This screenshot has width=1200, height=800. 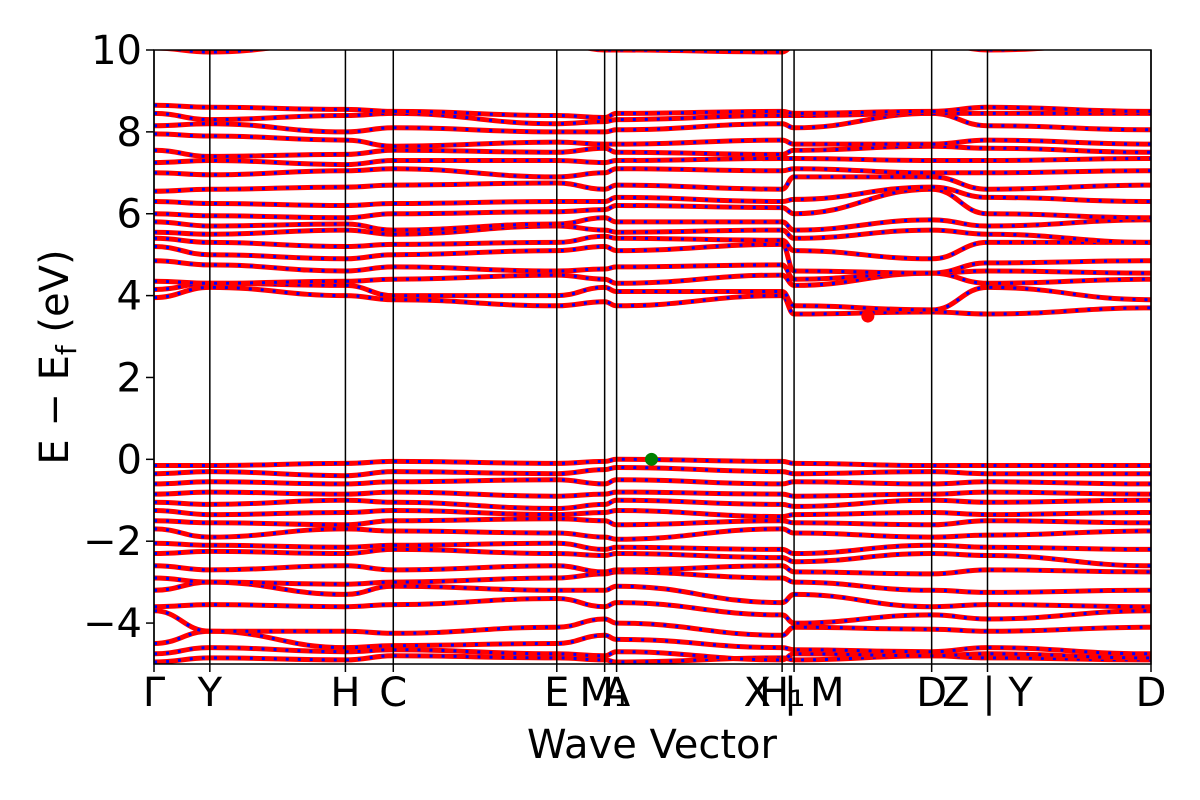 I want to click on y-tick-label-0: −4, so click(x=112, y=624).